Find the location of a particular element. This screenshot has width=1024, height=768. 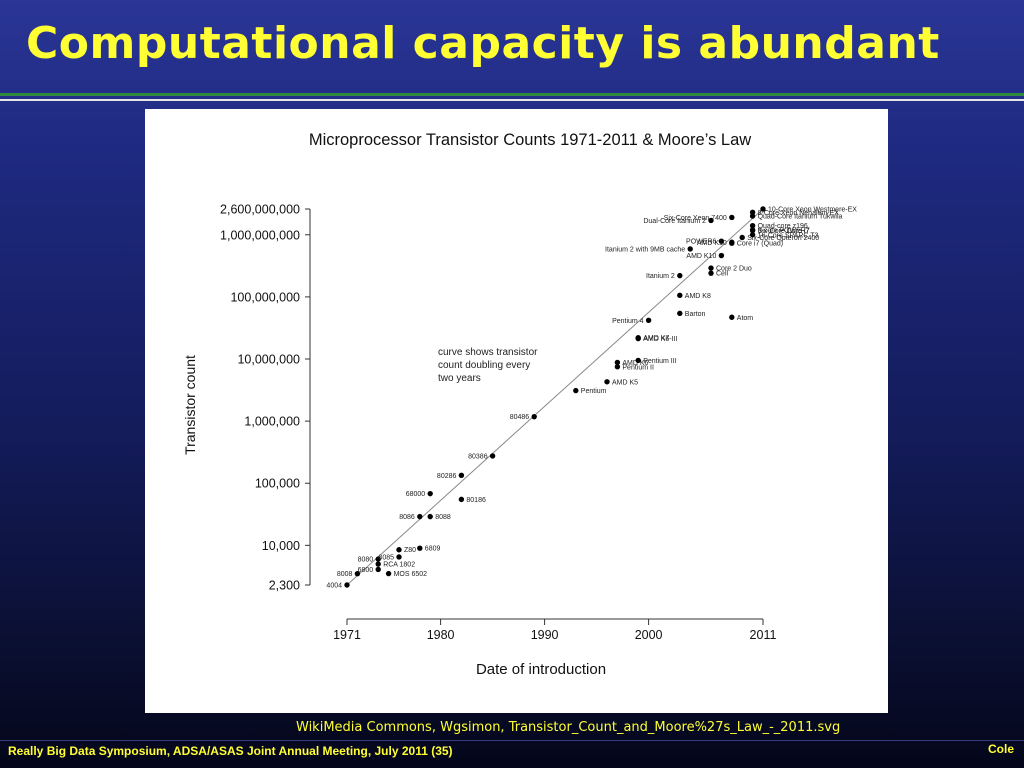

data-point-label: Itanium 2 is located at coordinates (660, 276).